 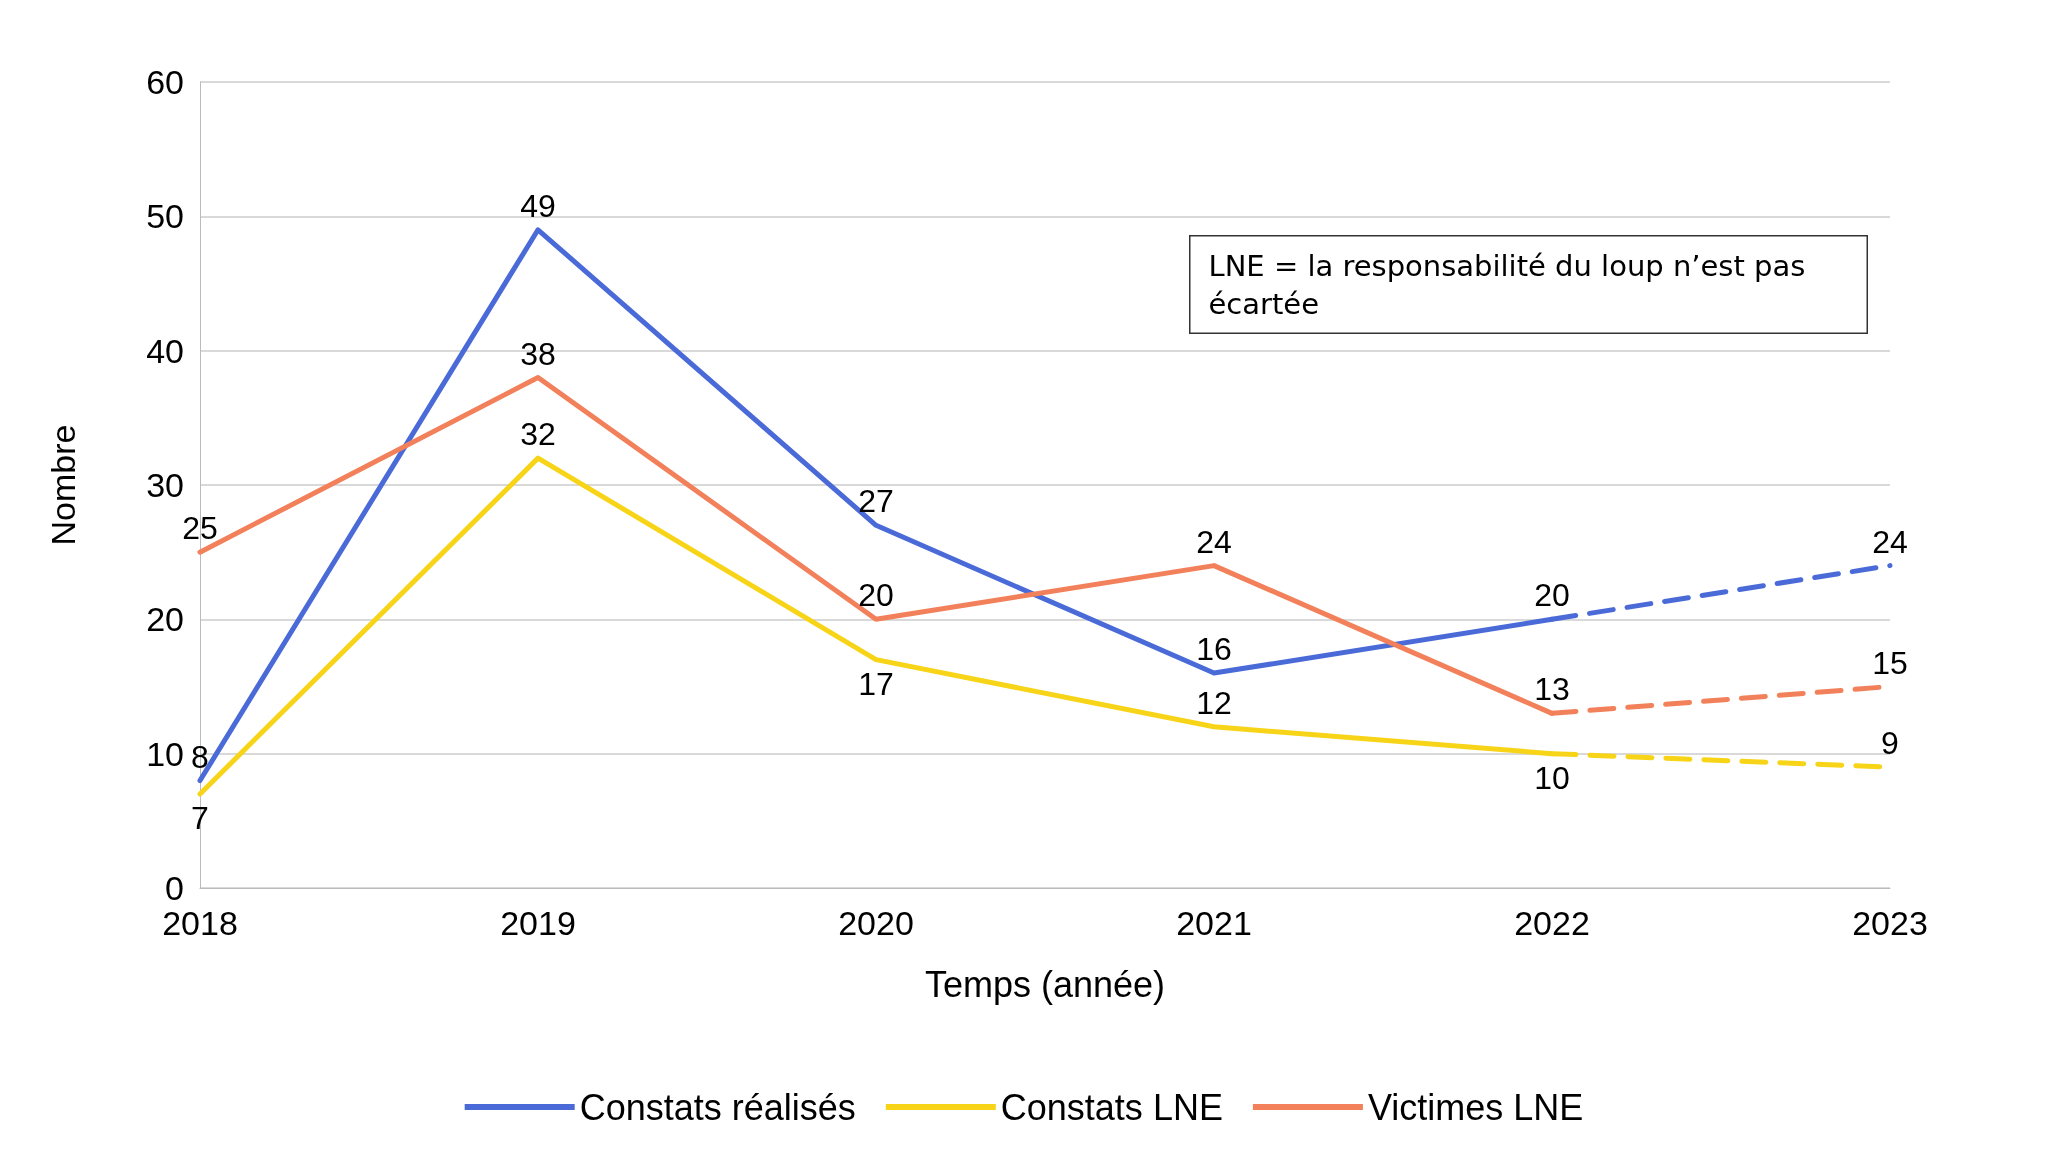 I want to click on data-label: 7, so click(x=200, y=817).